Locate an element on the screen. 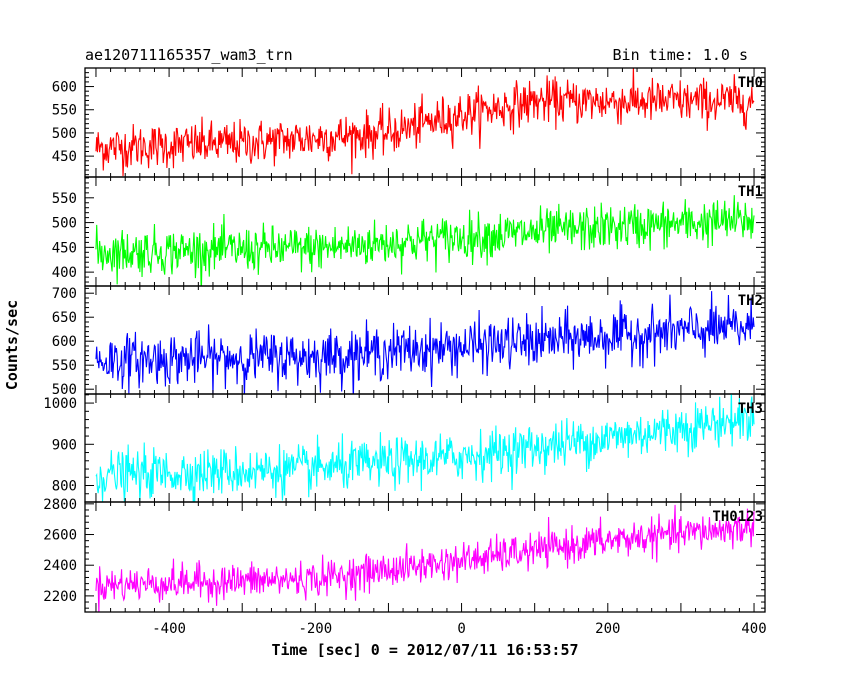 The image size is (850, 680). y-axis-label: Counts/sec is located at coordinates (12, 345).